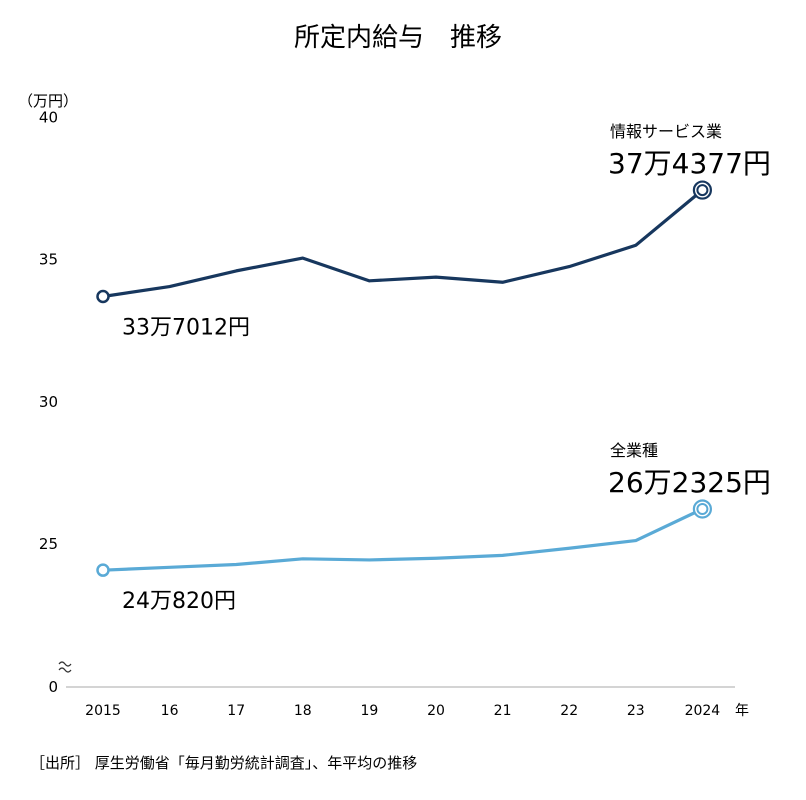  What do you see at coordinates (236, 711) in the screenshot?
I see `x-tick-label: 17` at bounding box center [236, 711].